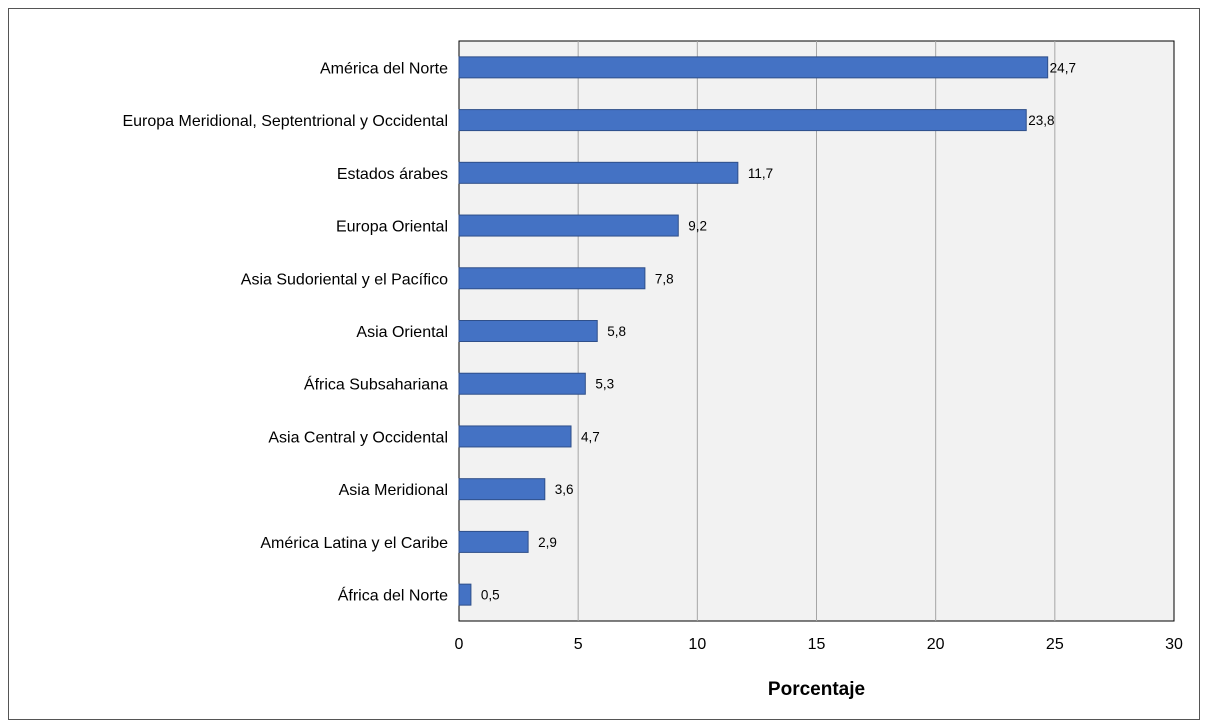 The height and width of the screenshot is (728, 1208). What do you see at coordinates (392, 227) in the screenshot?
I see `category-label: Europa Oriental` at bounding box center [392, 227].